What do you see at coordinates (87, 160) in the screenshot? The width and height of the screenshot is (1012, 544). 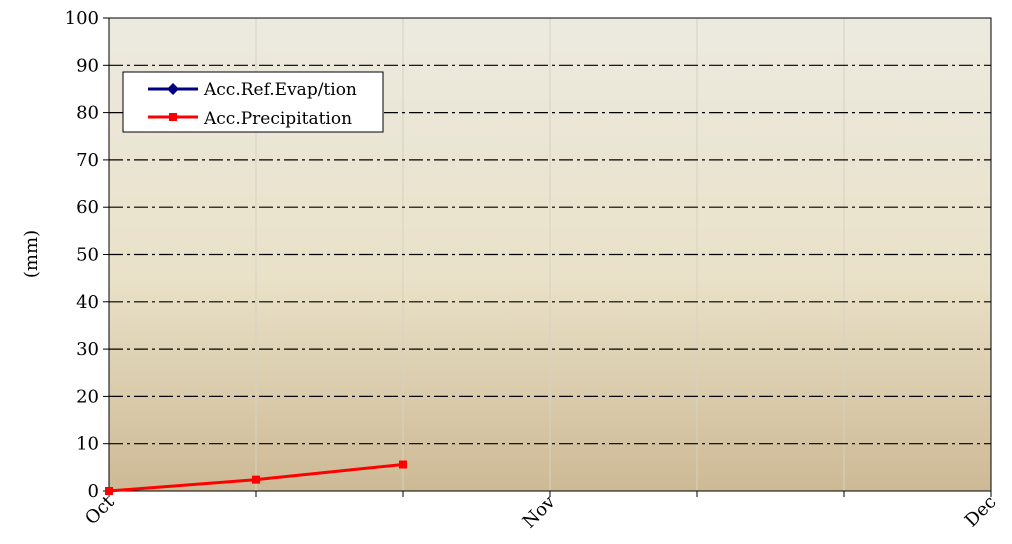 I see `y-tick-label: 70` at bounding box center [87, 160].